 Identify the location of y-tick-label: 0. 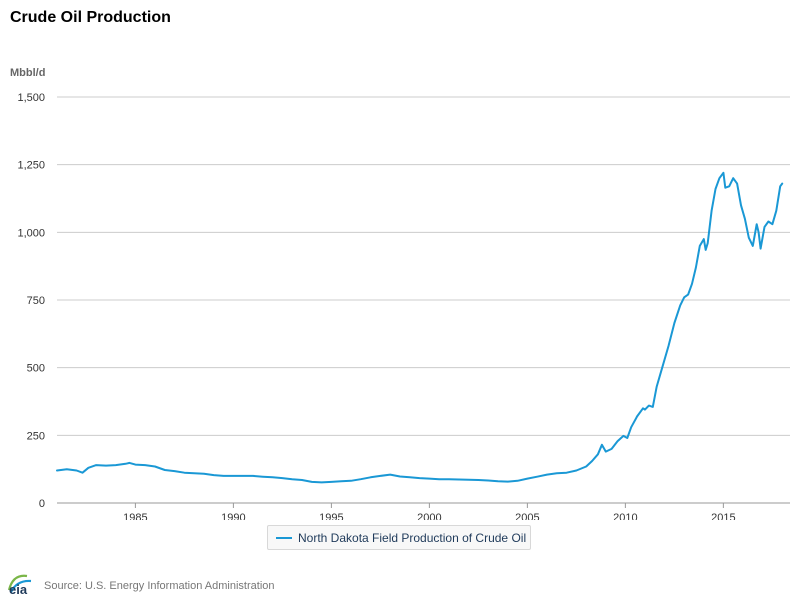
(42, 504).